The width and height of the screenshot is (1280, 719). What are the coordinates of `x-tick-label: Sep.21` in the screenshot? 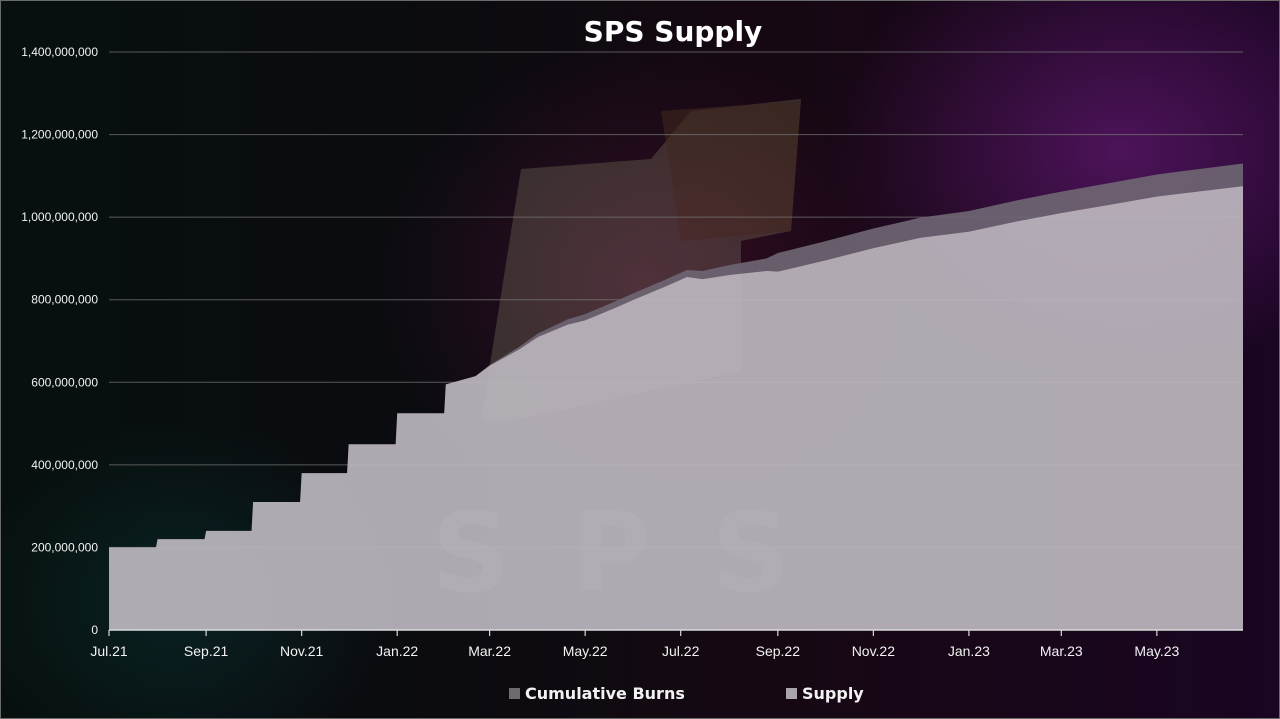 It's located at (206, 651).